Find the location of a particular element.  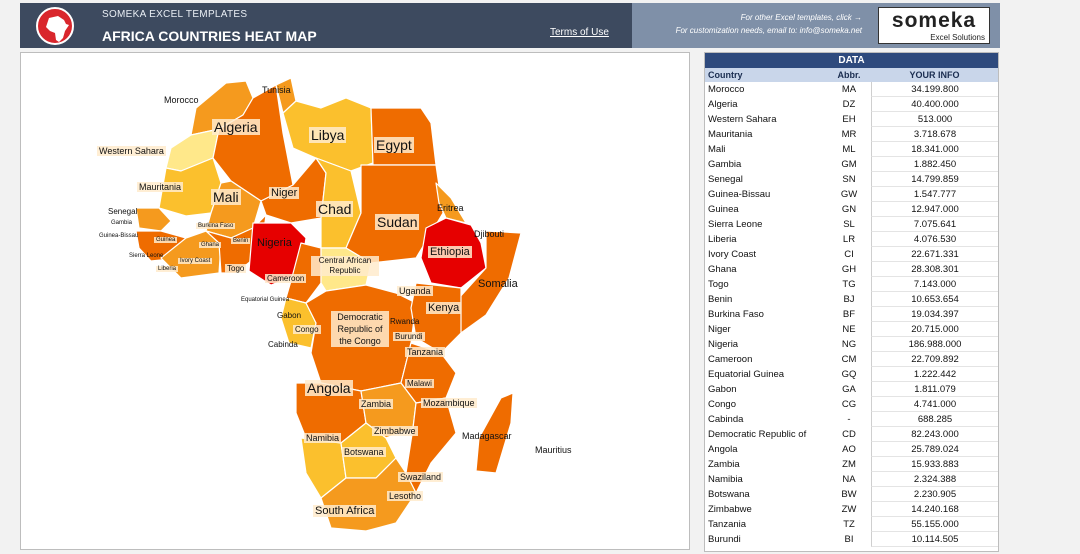

map-region-algeria is located at coordinates (253, 143).